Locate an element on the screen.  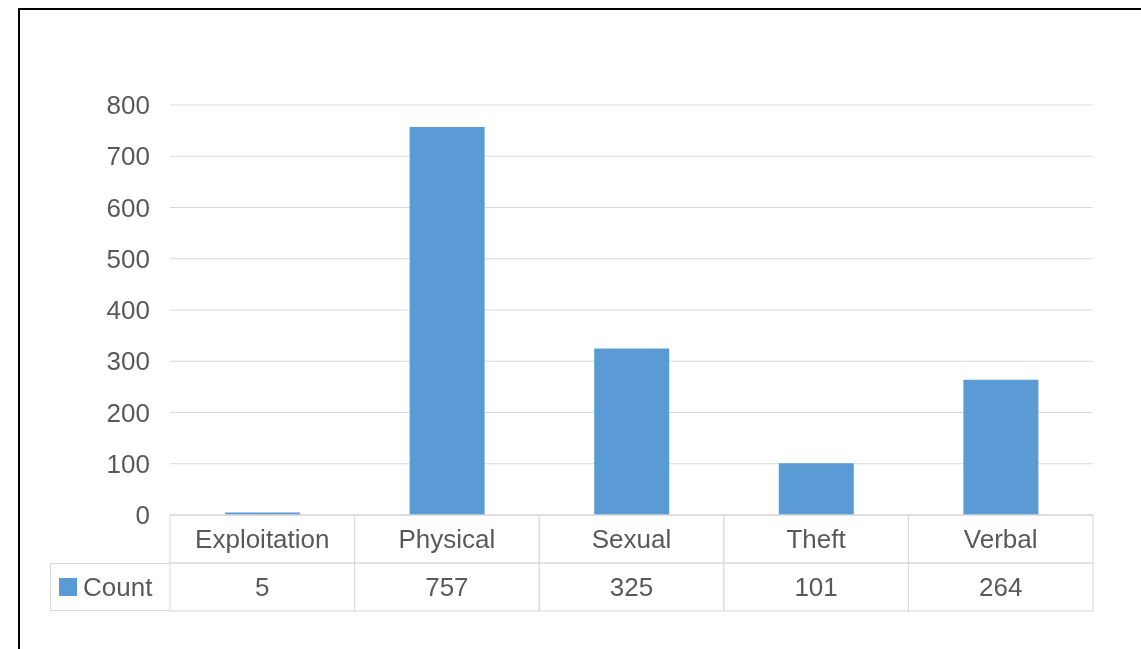
x-tick-label: Theft is located at coordinates (816, 539).